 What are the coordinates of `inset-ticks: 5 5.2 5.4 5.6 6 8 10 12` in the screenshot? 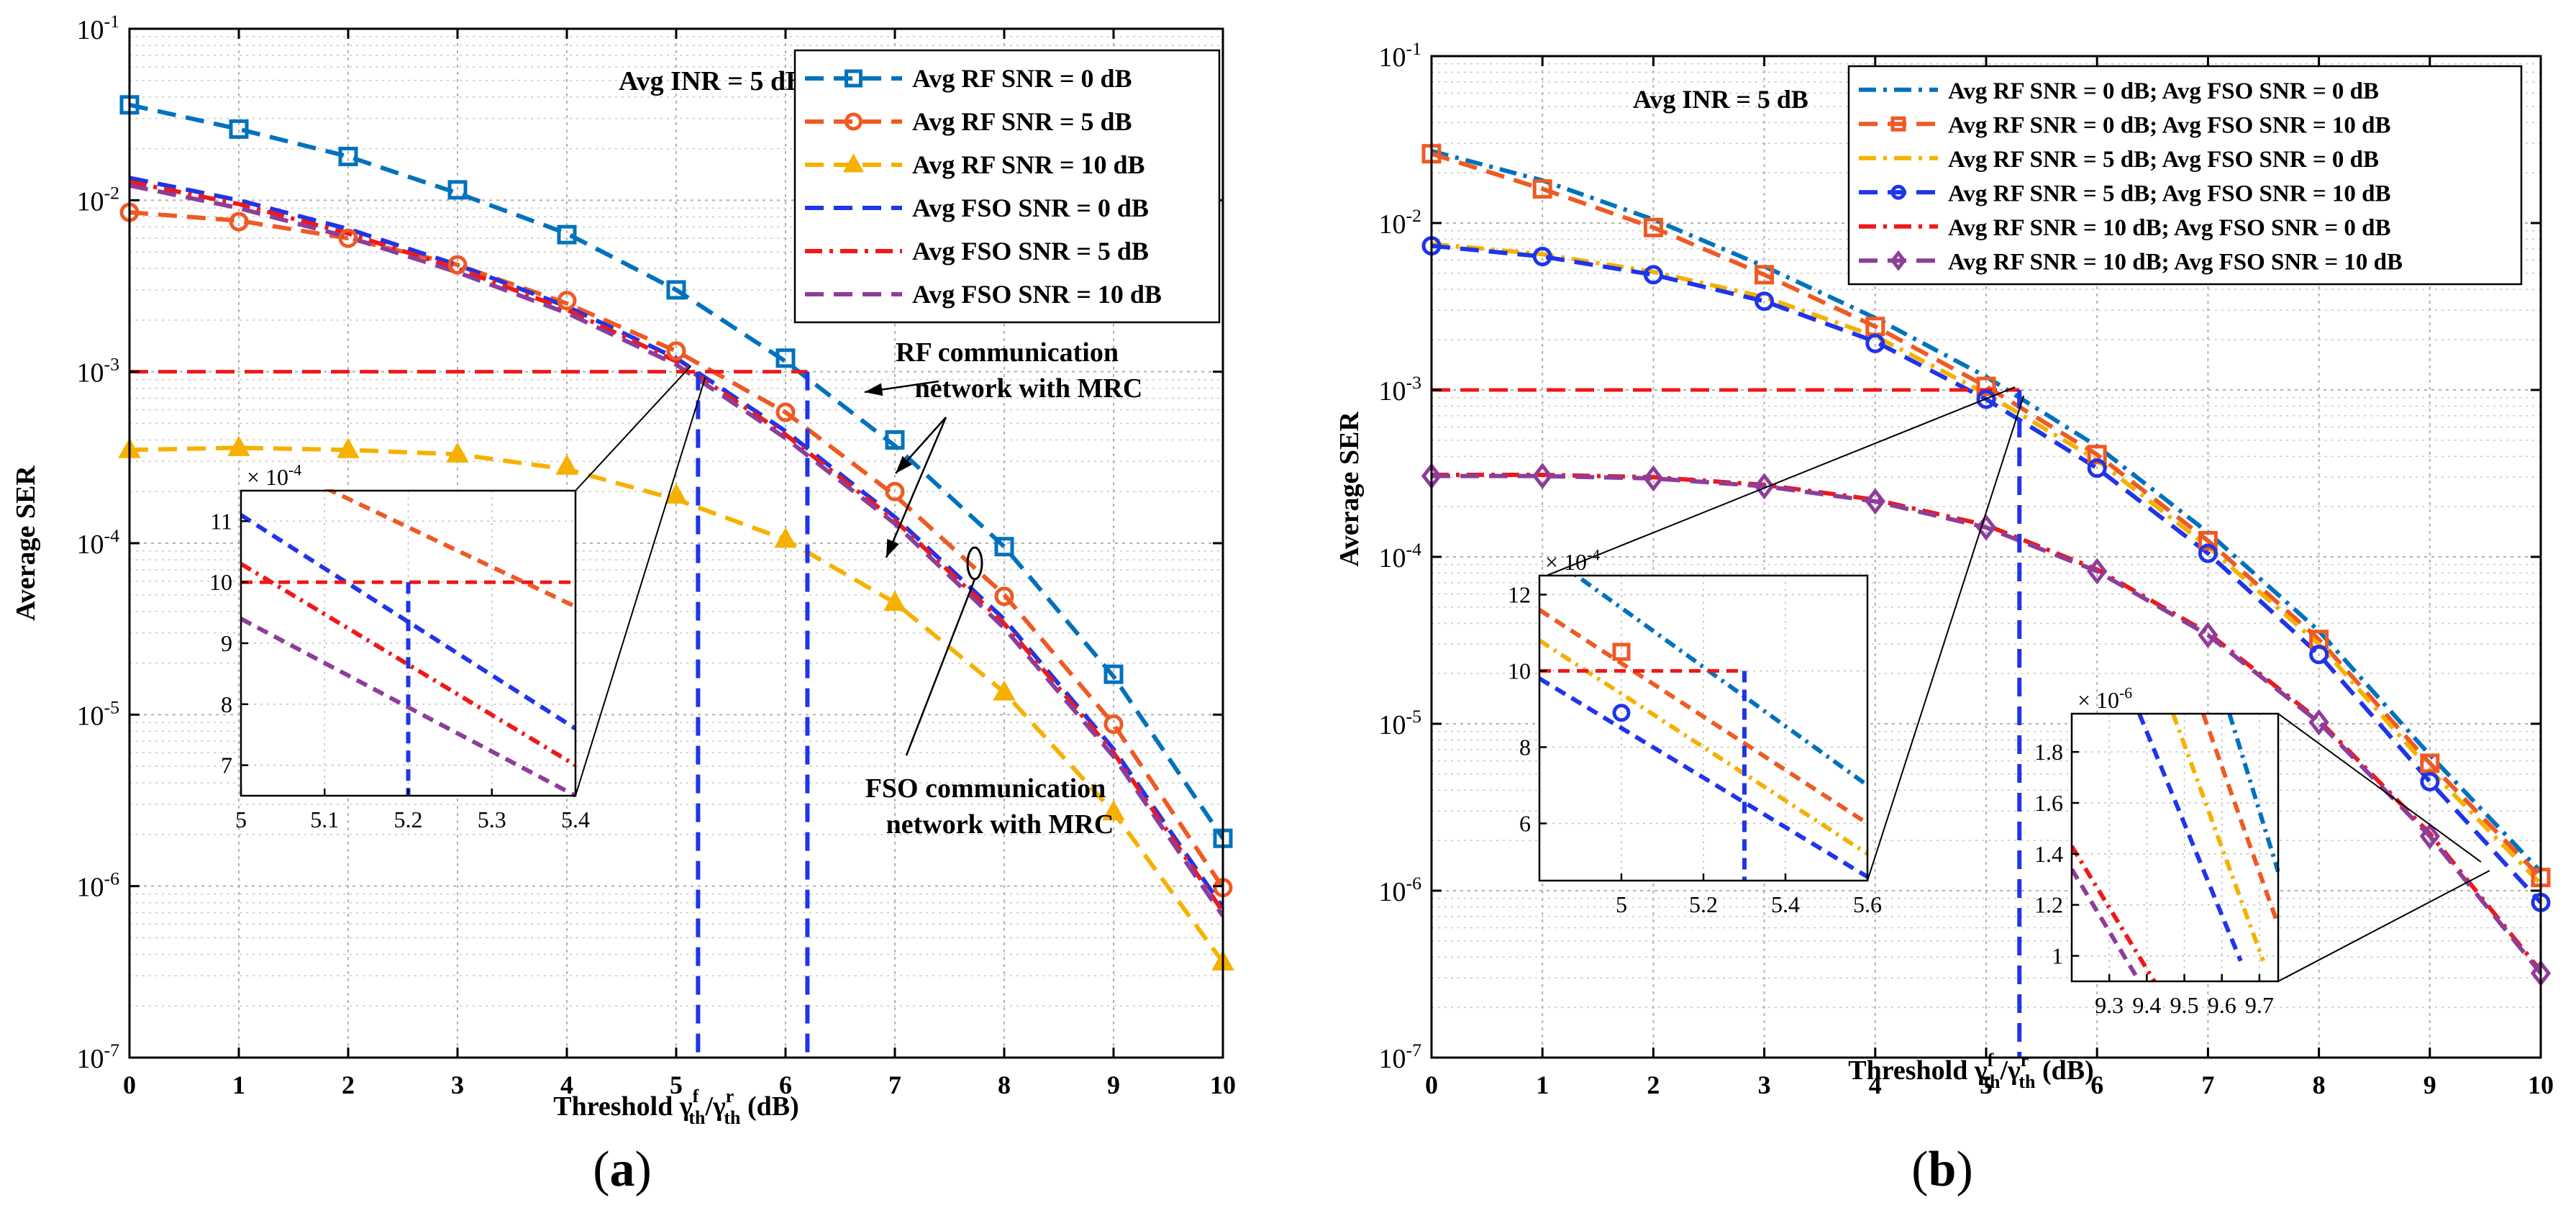 It's located at (1695, 750).